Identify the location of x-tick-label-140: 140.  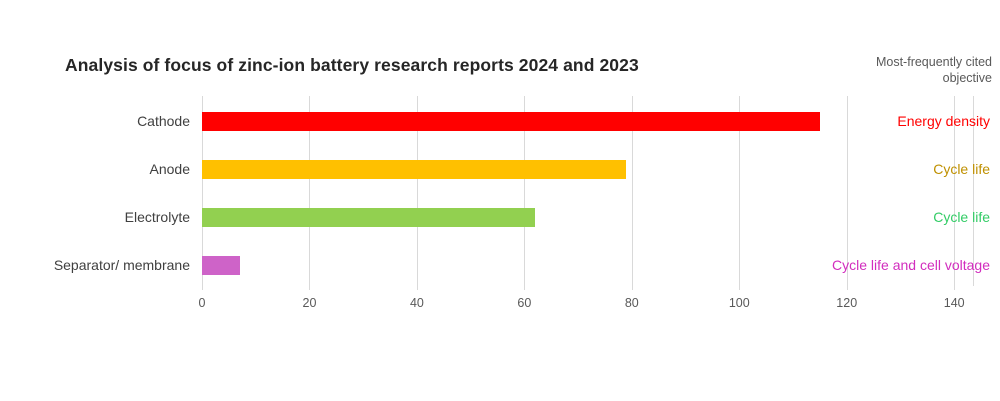
(954, 303).